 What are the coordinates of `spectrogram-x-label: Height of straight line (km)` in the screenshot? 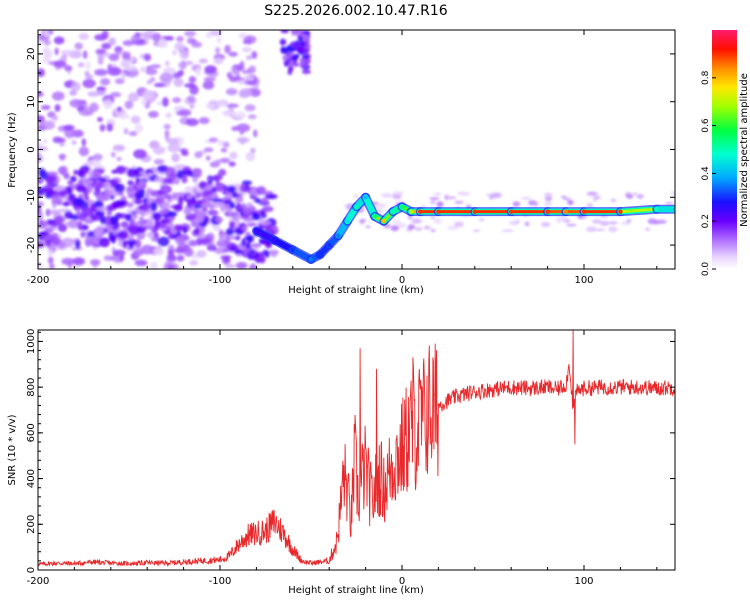 It's located at (356, 290).